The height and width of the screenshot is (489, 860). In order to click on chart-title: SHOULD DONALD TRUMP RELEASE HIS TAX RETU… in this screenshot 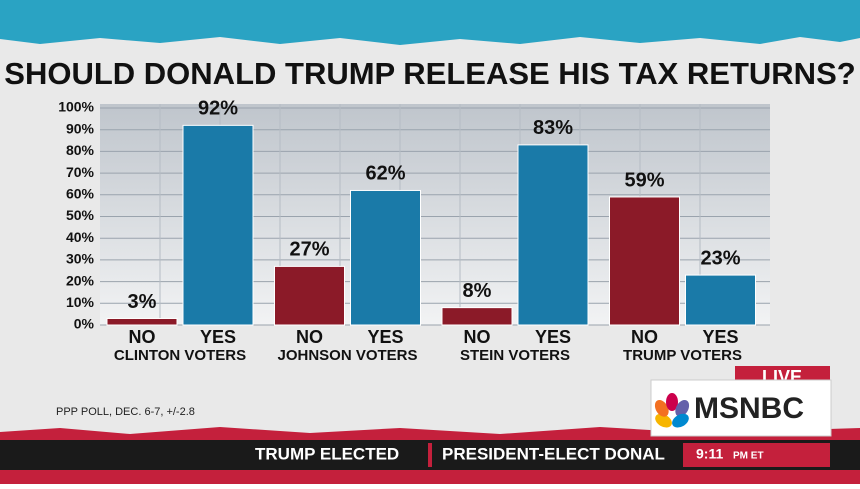, I will do `click(429, 73)`.